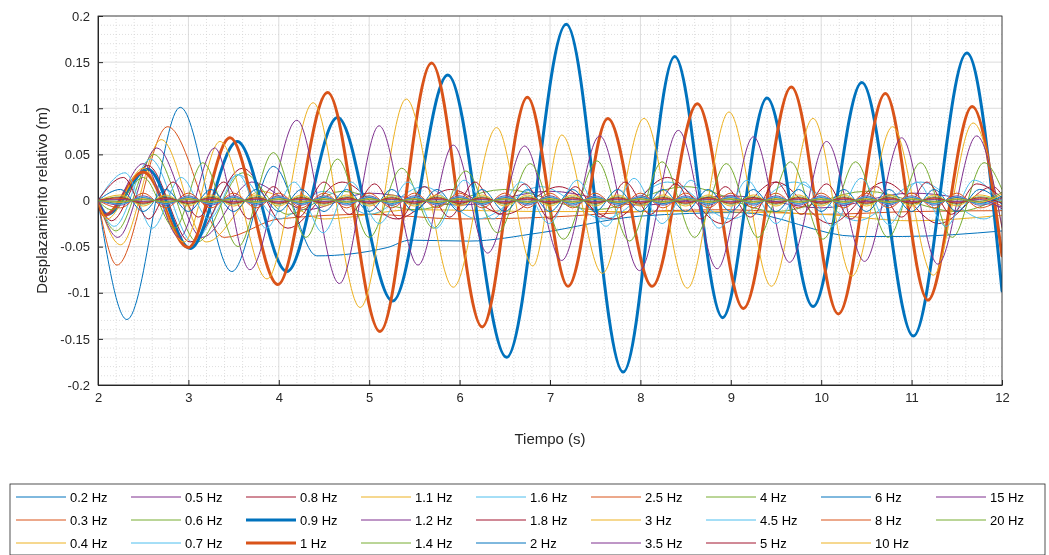 This screenshot has width=1049, height=555. I want to click on legend-label: 1.8 Hz, so click(549, 520).